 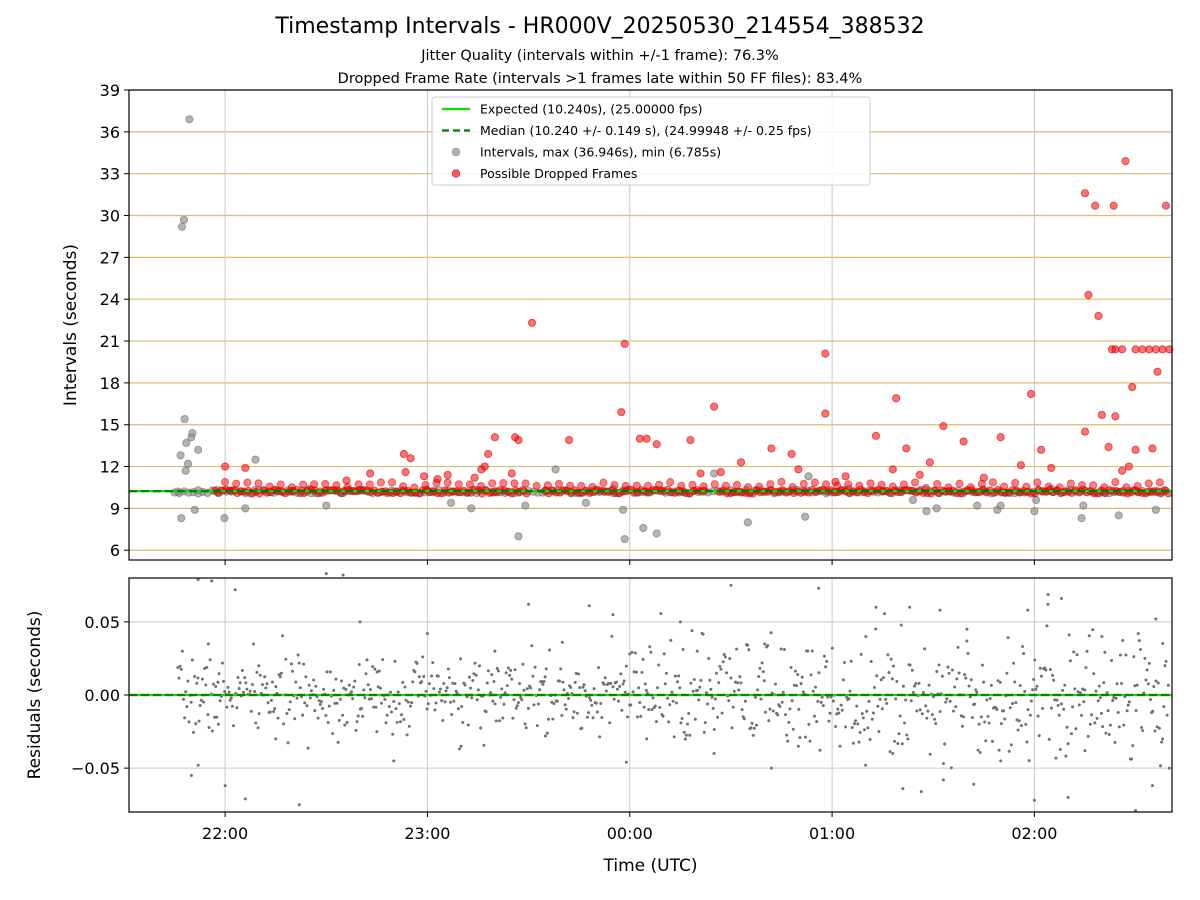 I want to click on y-tick-label: 30, so click(x=110, y=216).